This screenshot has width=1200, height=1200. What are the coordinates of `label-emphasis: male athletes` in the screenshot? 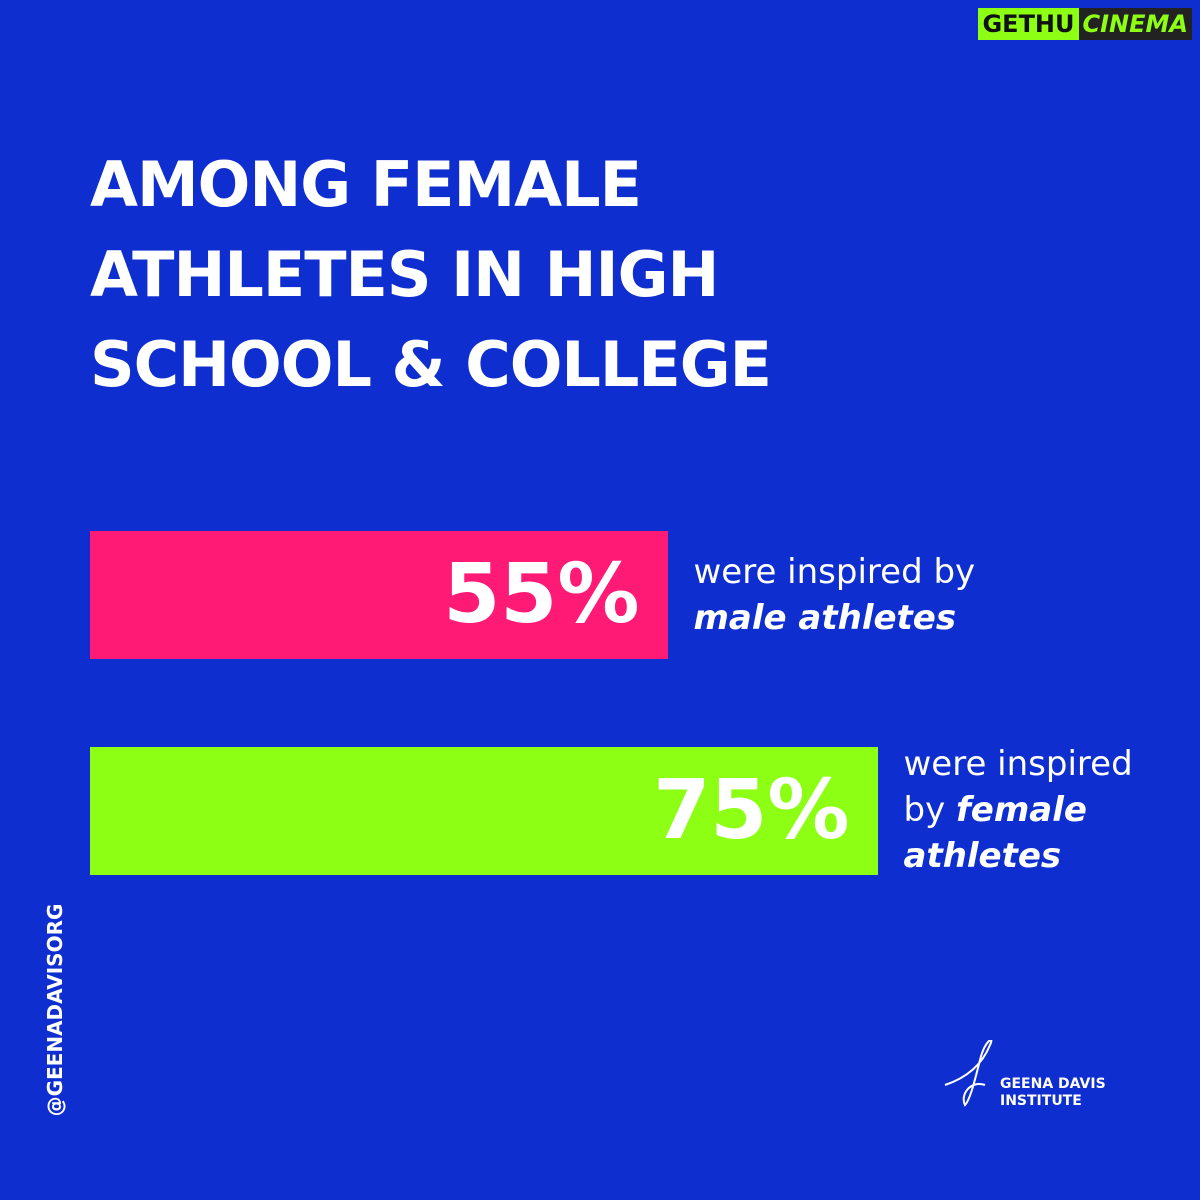 It's located at (825, 618).